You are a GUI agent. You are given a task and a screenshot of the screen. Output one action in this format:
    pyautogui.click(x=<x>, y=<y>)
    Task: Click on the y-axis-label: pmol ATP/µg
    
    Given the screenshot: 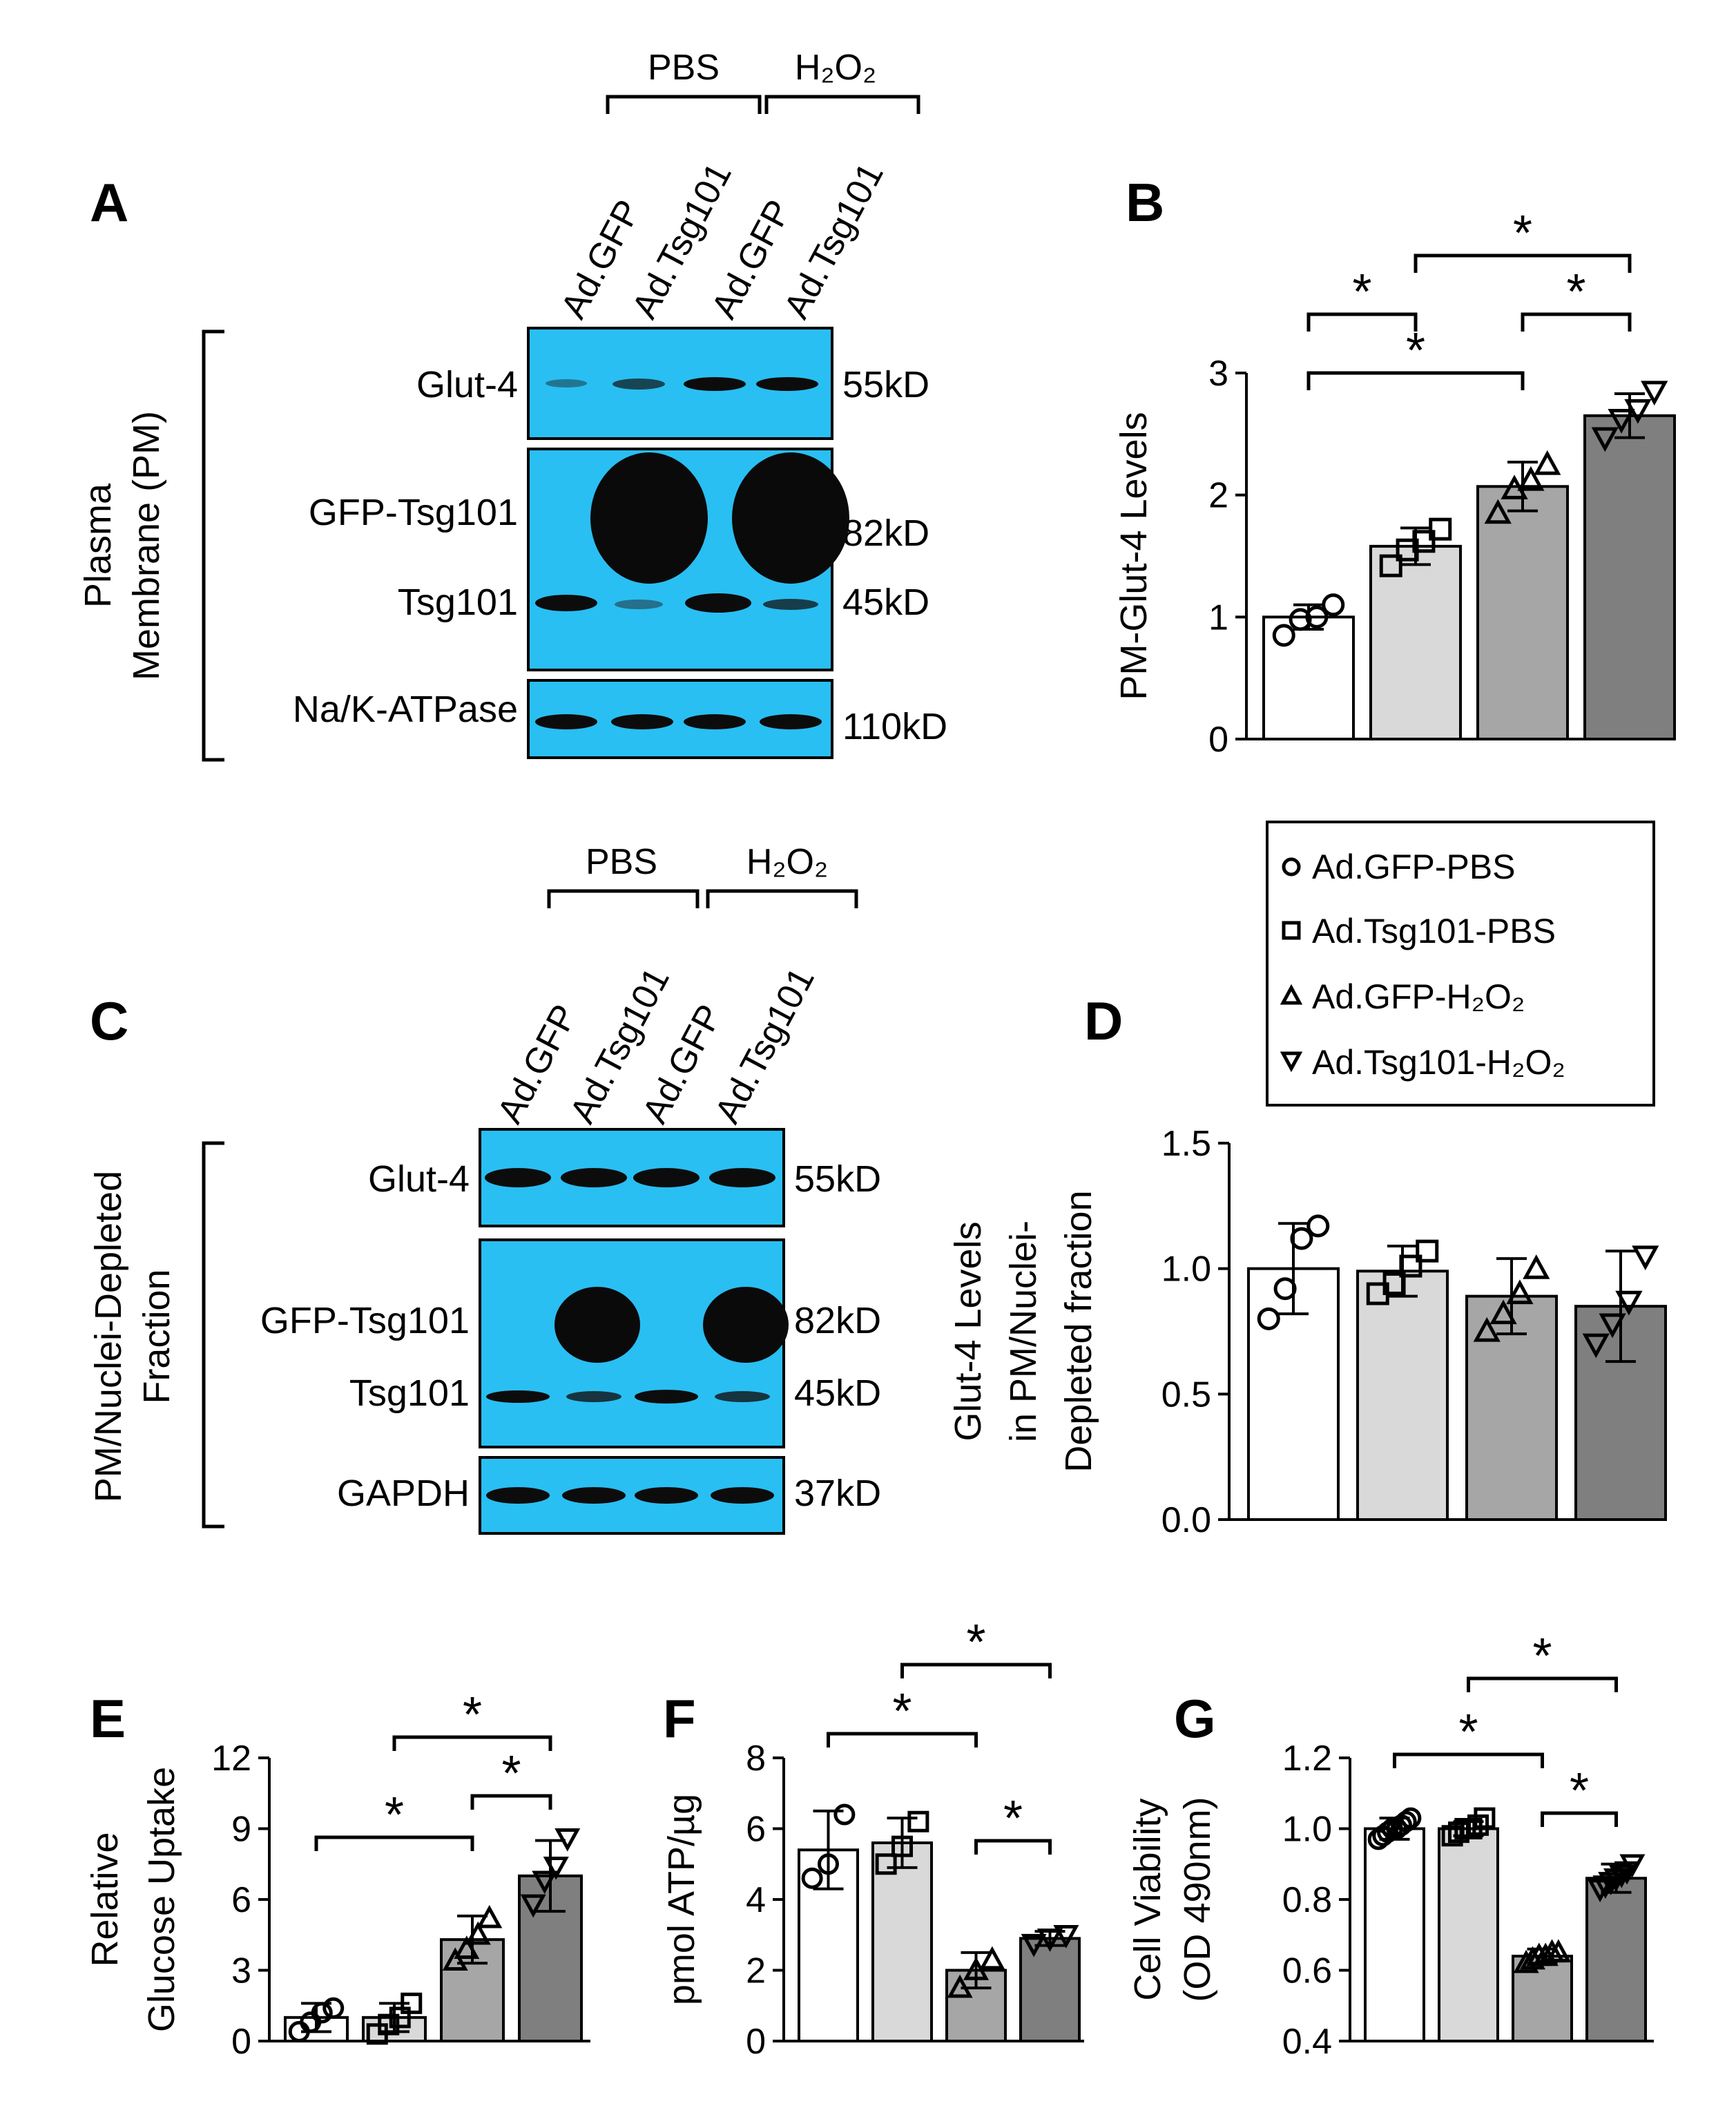 What is the action you would take?
    pyautogui.click(x=681, y=1899)
    